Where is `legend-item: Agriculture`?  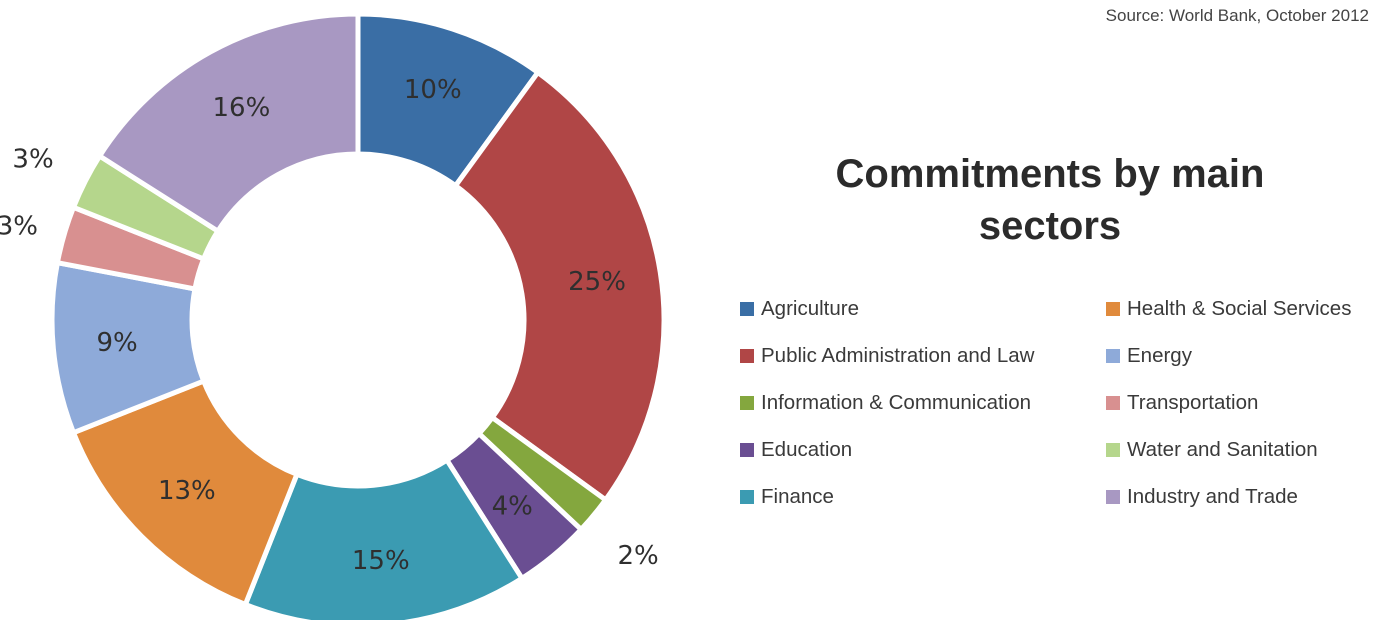 legend-item: Agriculture is located at coordinates (799, 309).